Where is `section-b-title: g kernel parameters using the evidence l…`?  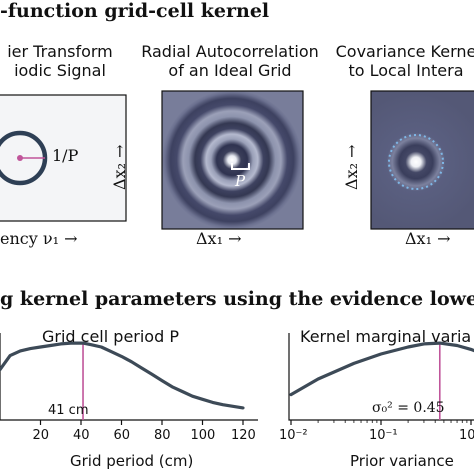
section-b-title: g kernel parameters using the evidence l… is located at coordinates (237, 299).